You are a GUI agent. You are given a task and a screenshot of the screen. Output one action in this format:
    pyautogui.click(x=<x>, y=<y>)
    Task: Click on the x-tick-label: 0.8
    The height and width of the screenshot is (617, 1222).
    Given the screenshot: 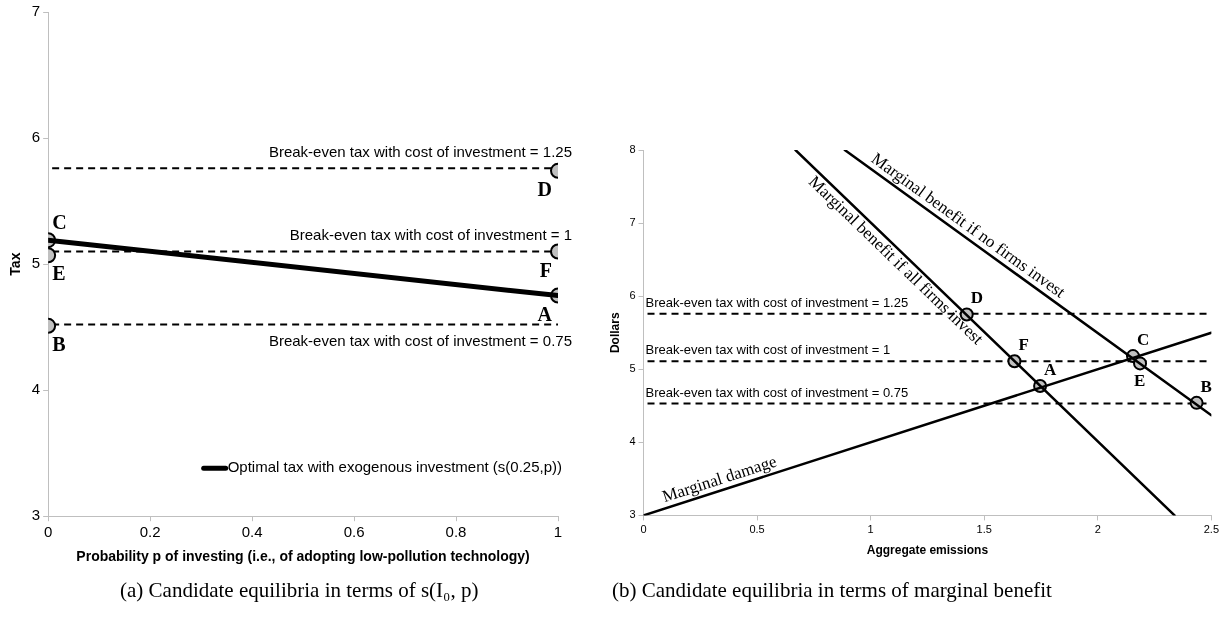 What is the action you would take?
    pyautogui.click(x=456, y=532)
    